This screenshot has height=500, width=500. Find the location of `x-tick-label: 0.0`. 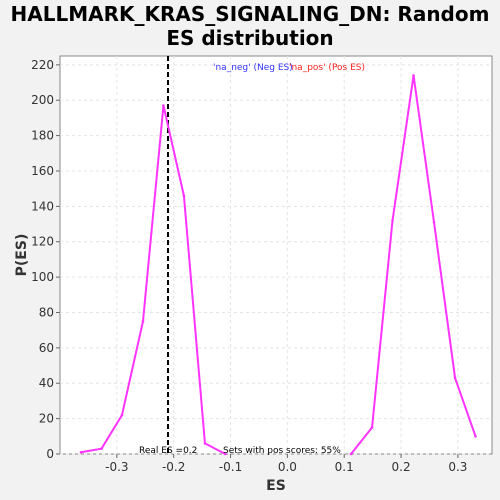

x-tick-label: 0.0 is located at coordinates (287, 467).